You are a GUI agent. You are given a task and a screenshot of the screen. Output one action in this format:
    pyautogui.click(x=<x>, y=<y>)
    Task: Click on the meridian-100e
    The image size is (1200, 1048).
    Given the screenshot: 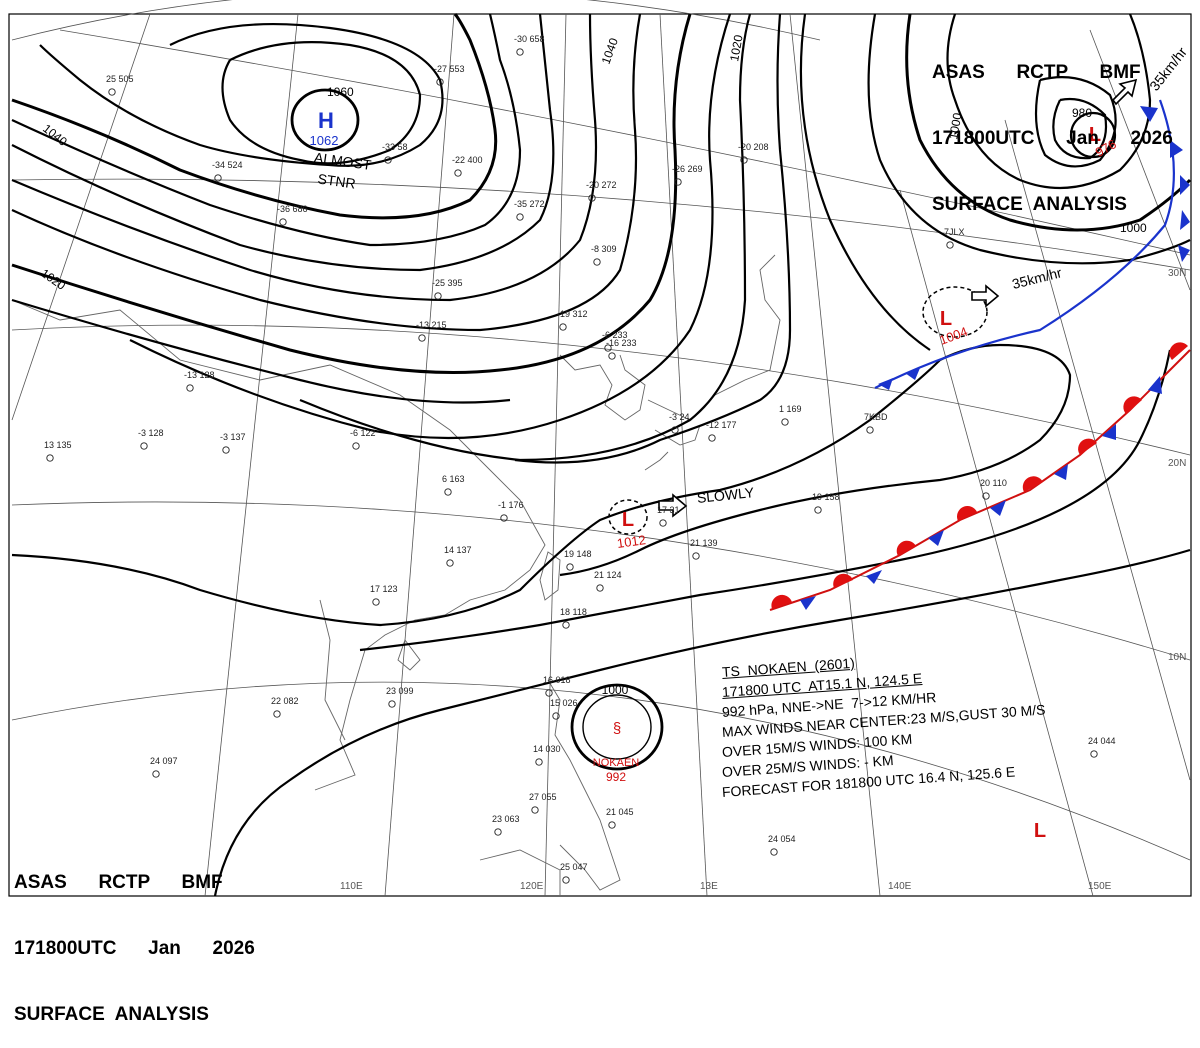 What is the action you would take?
    pyautogui.click(x=81, y=217)
    